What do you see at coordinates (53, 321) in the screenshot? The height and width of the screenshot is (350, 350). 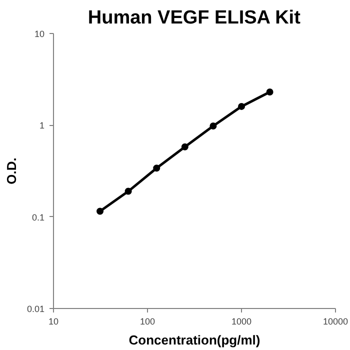 I see `x-tick-label: 10` at bounding box center [53, 321].